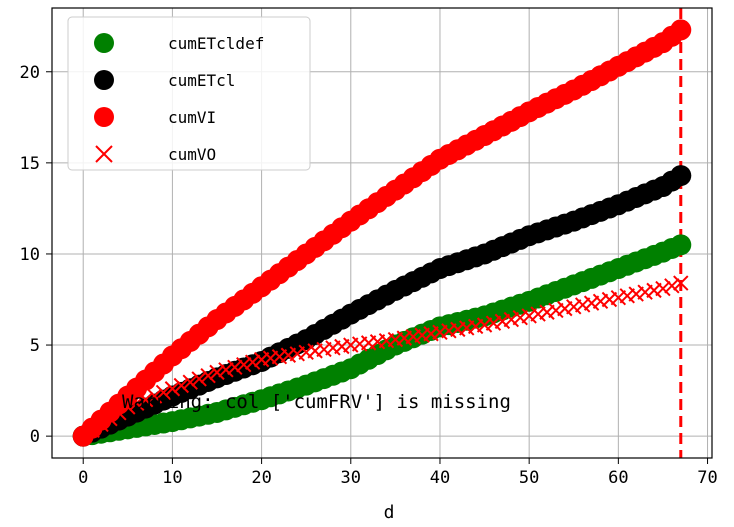 The width and height of the screenshot is (734, 527). Describe the element at coordinates (192, 117) in the screenshot. I see `legend-label: cumVI` at that location.